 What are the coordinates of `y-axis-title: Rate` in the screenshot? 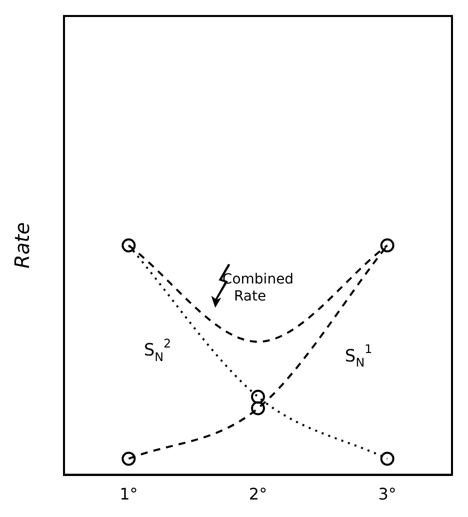 It's located at (22, 245).